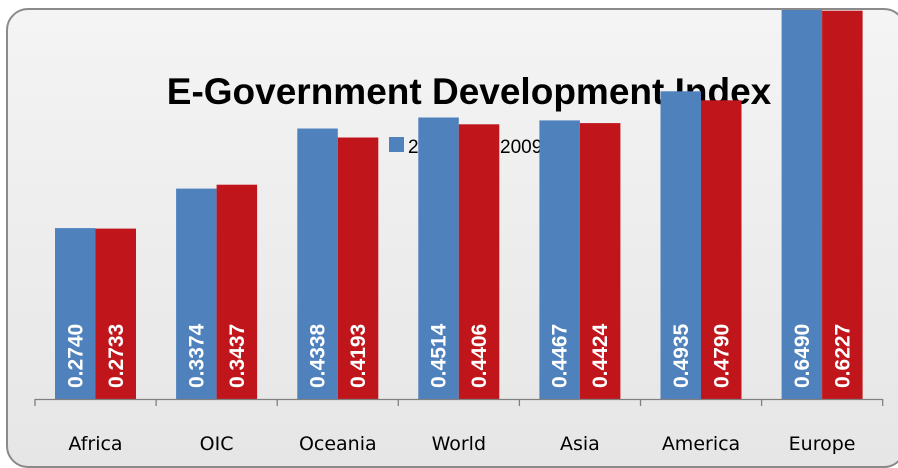  Describe the element at coordinates (559, 260) in the screenshot. I see `bar-2007-asia` at that location.